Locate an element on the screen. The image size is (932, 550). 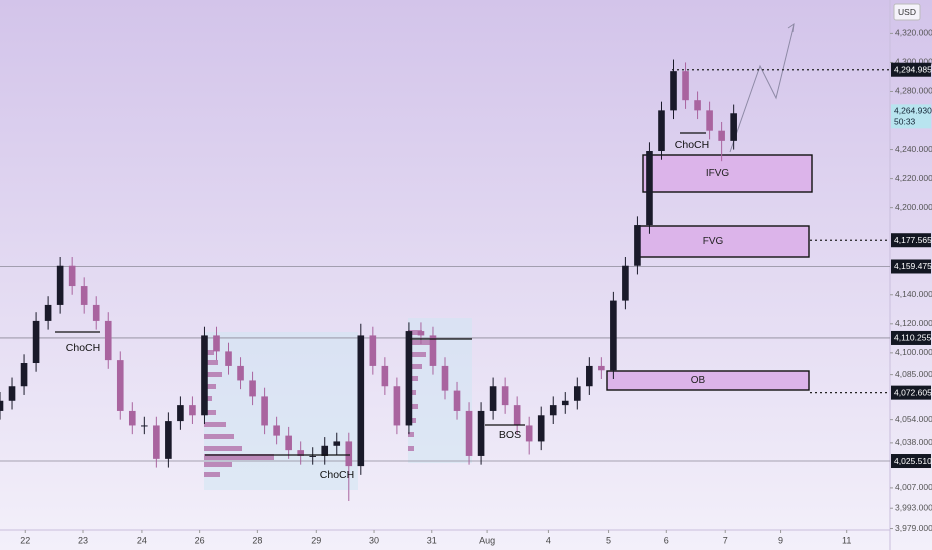
currency: USD is located at coordinates (907, 12).